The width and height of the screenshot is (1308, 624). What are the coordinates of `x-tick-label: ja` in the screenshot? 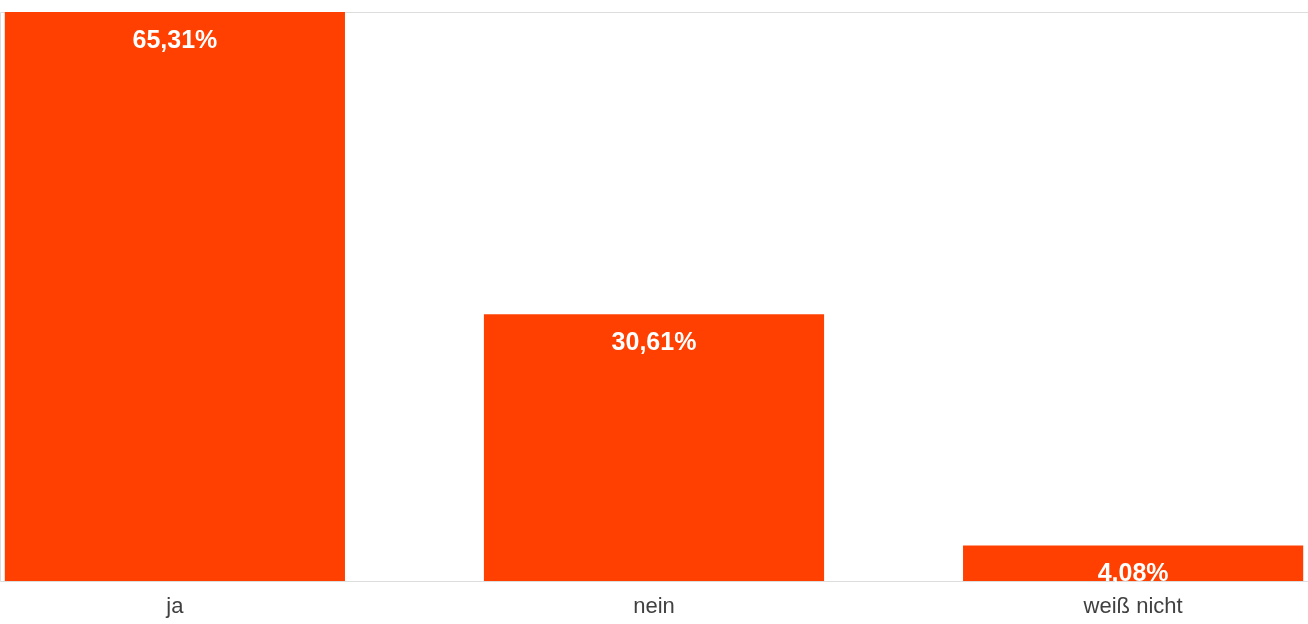 It's located at (175, 605).